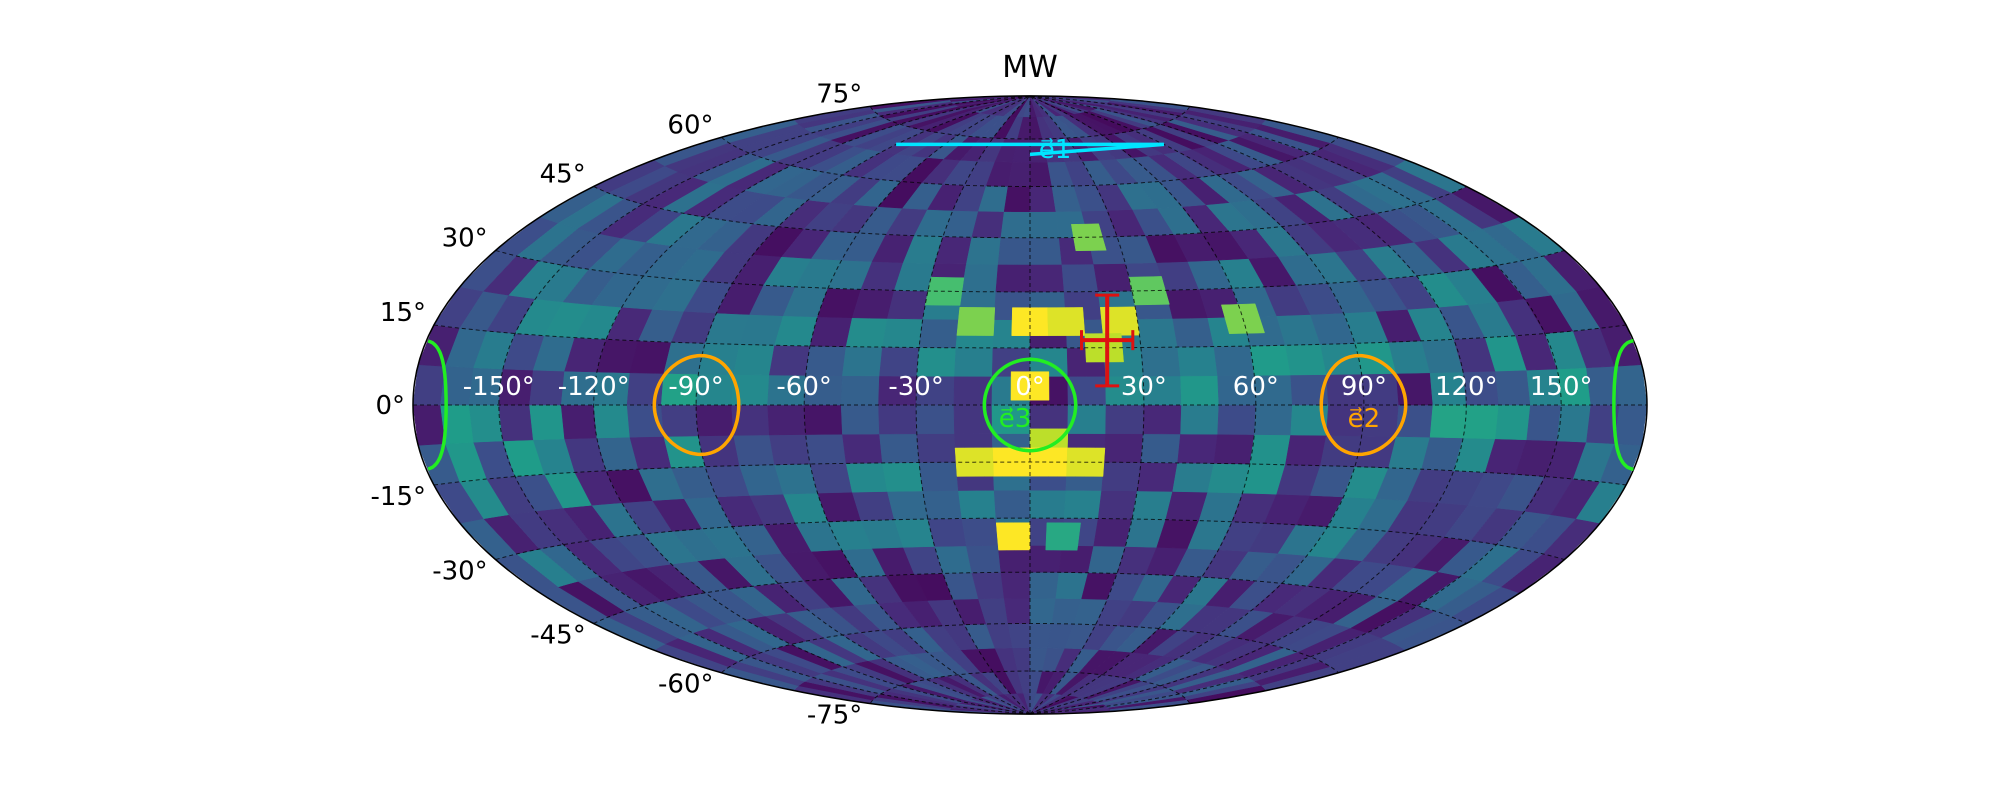 This screenshot has width=2000, height=800. I want to click on vector-label: e⃗2, so click(1364, 419).